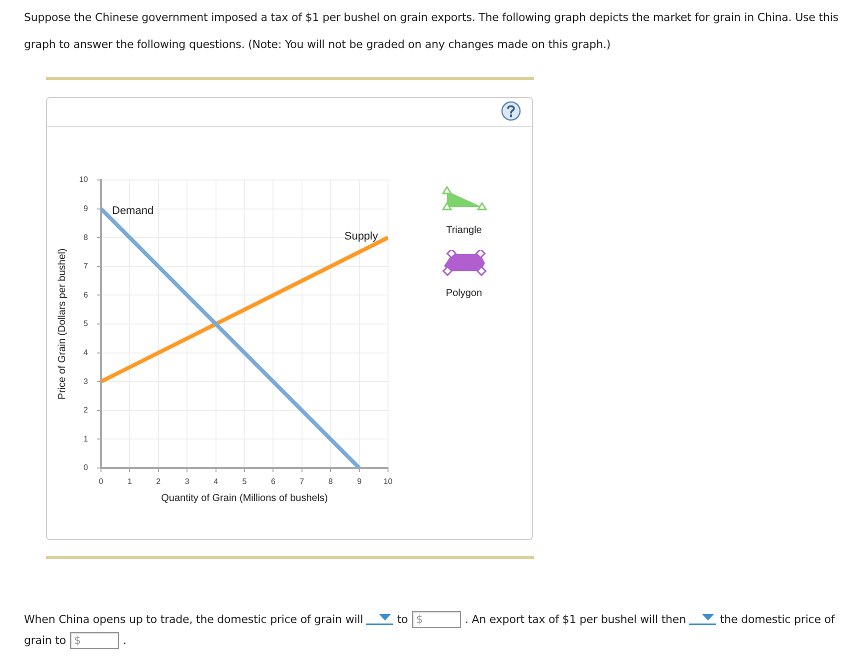  I want to click on x-tick-label: 1, so click(129, 481).